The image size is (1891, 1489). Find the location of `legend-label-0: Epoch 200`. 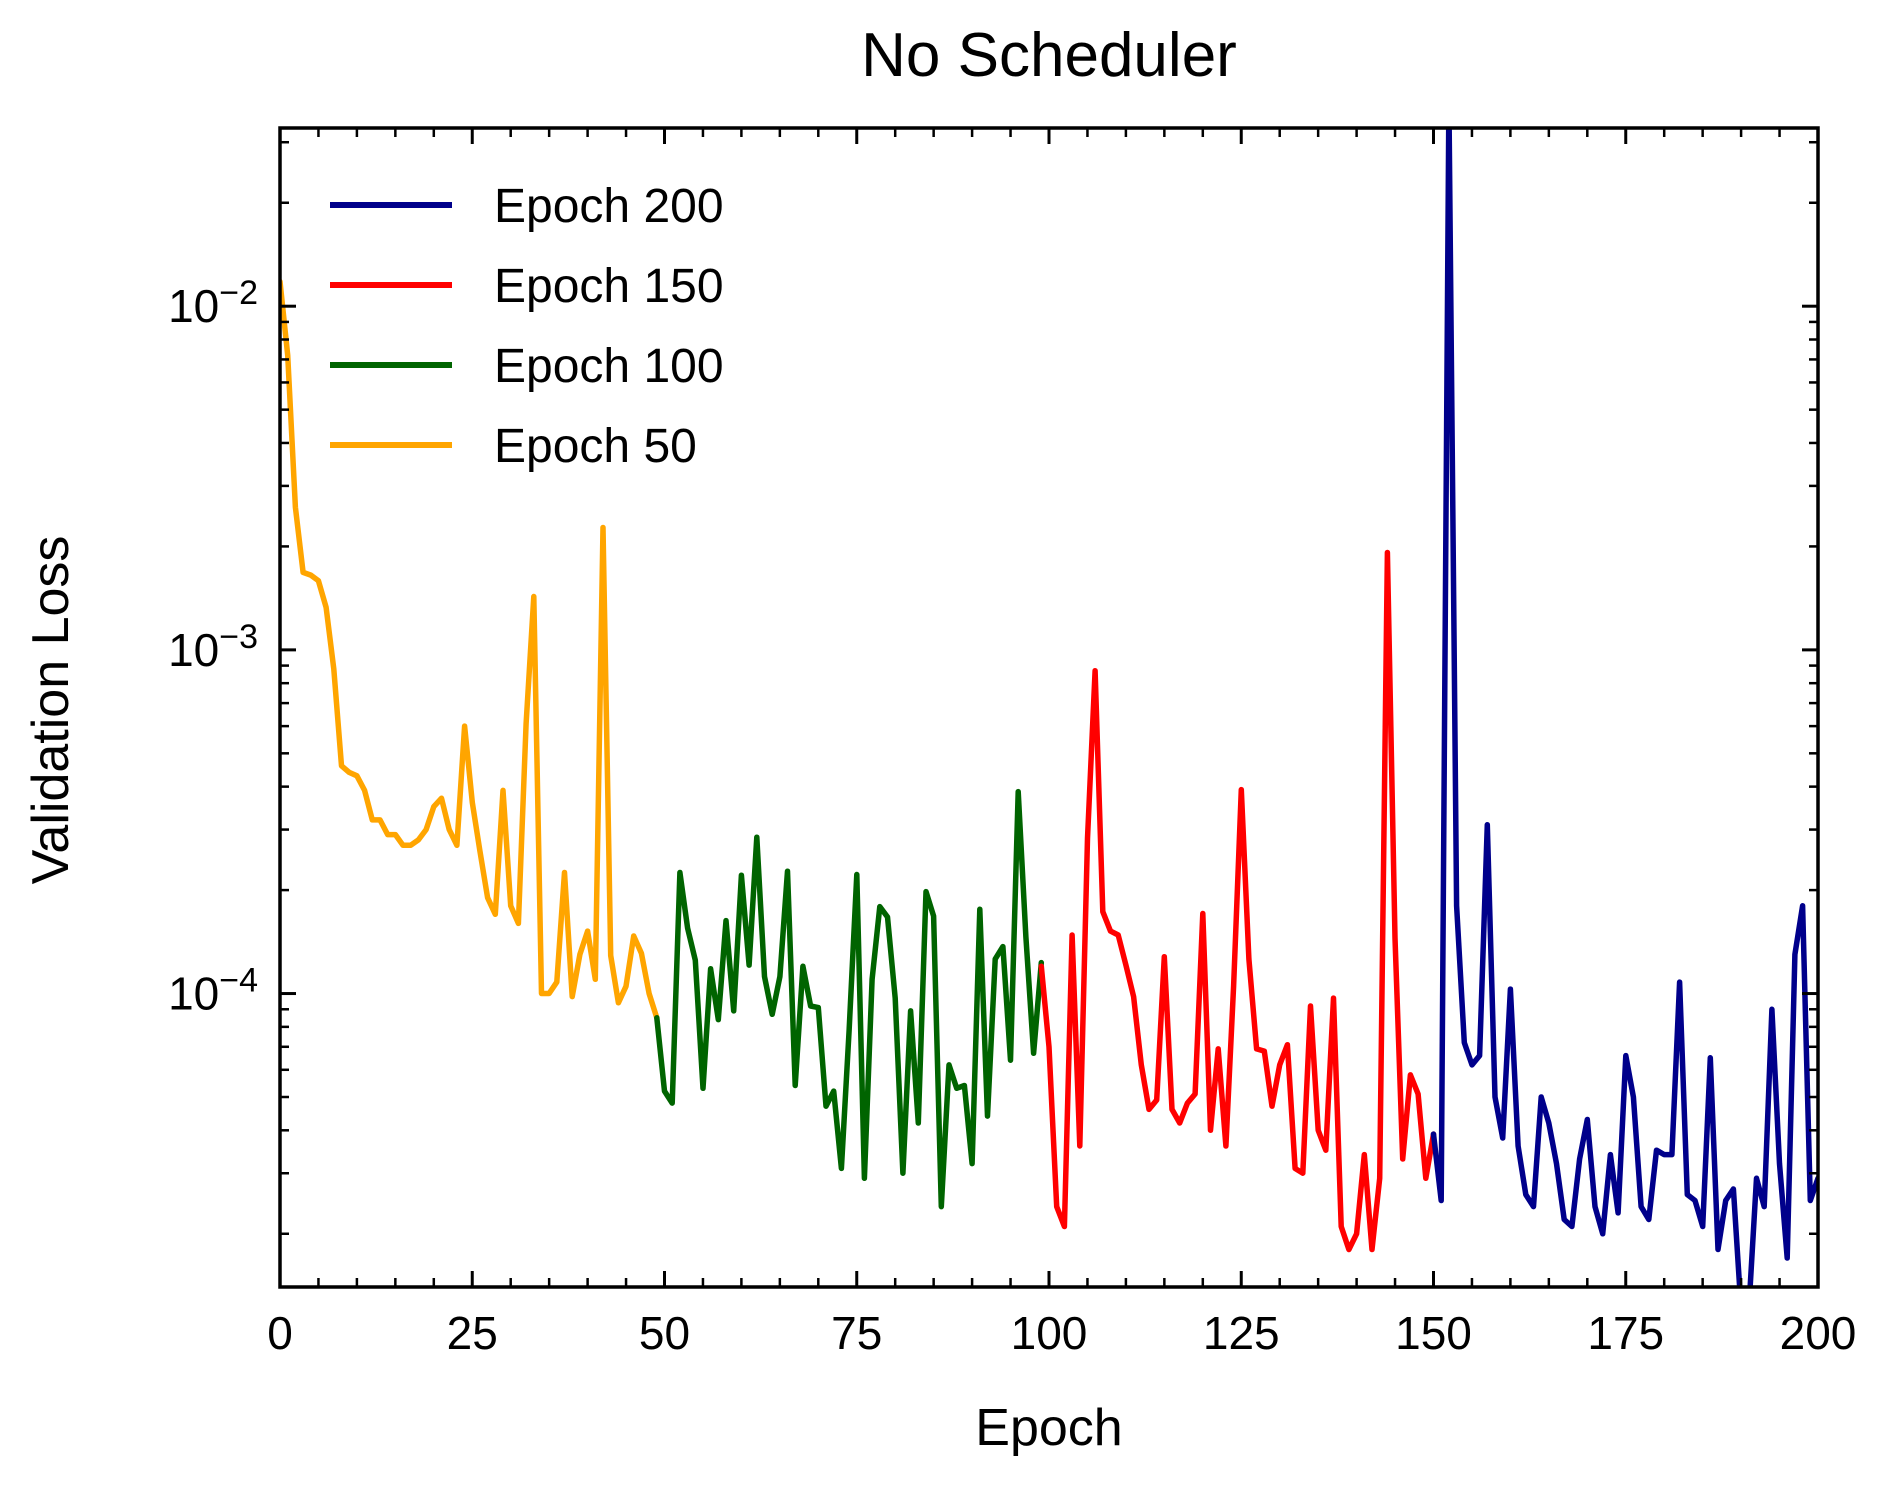

legend-label-0: Epoch 200 is located at coordinates (609, 206).